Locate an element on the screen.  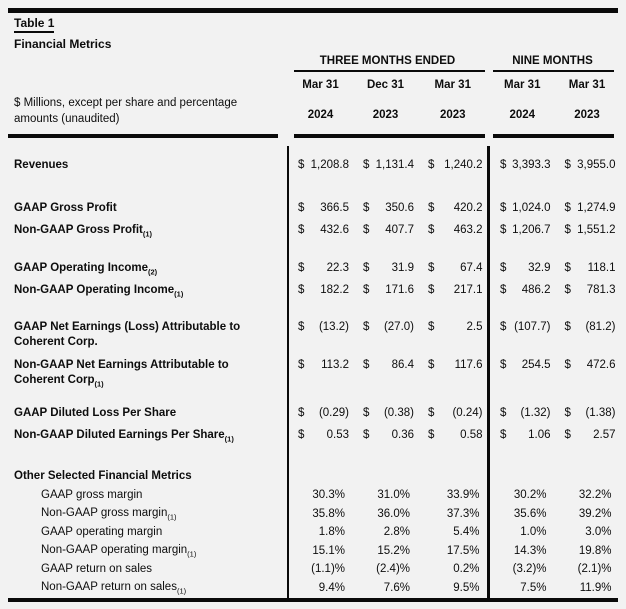
row-label: Non-GAAP operating margin(1) is located at coordinates (119, 551).